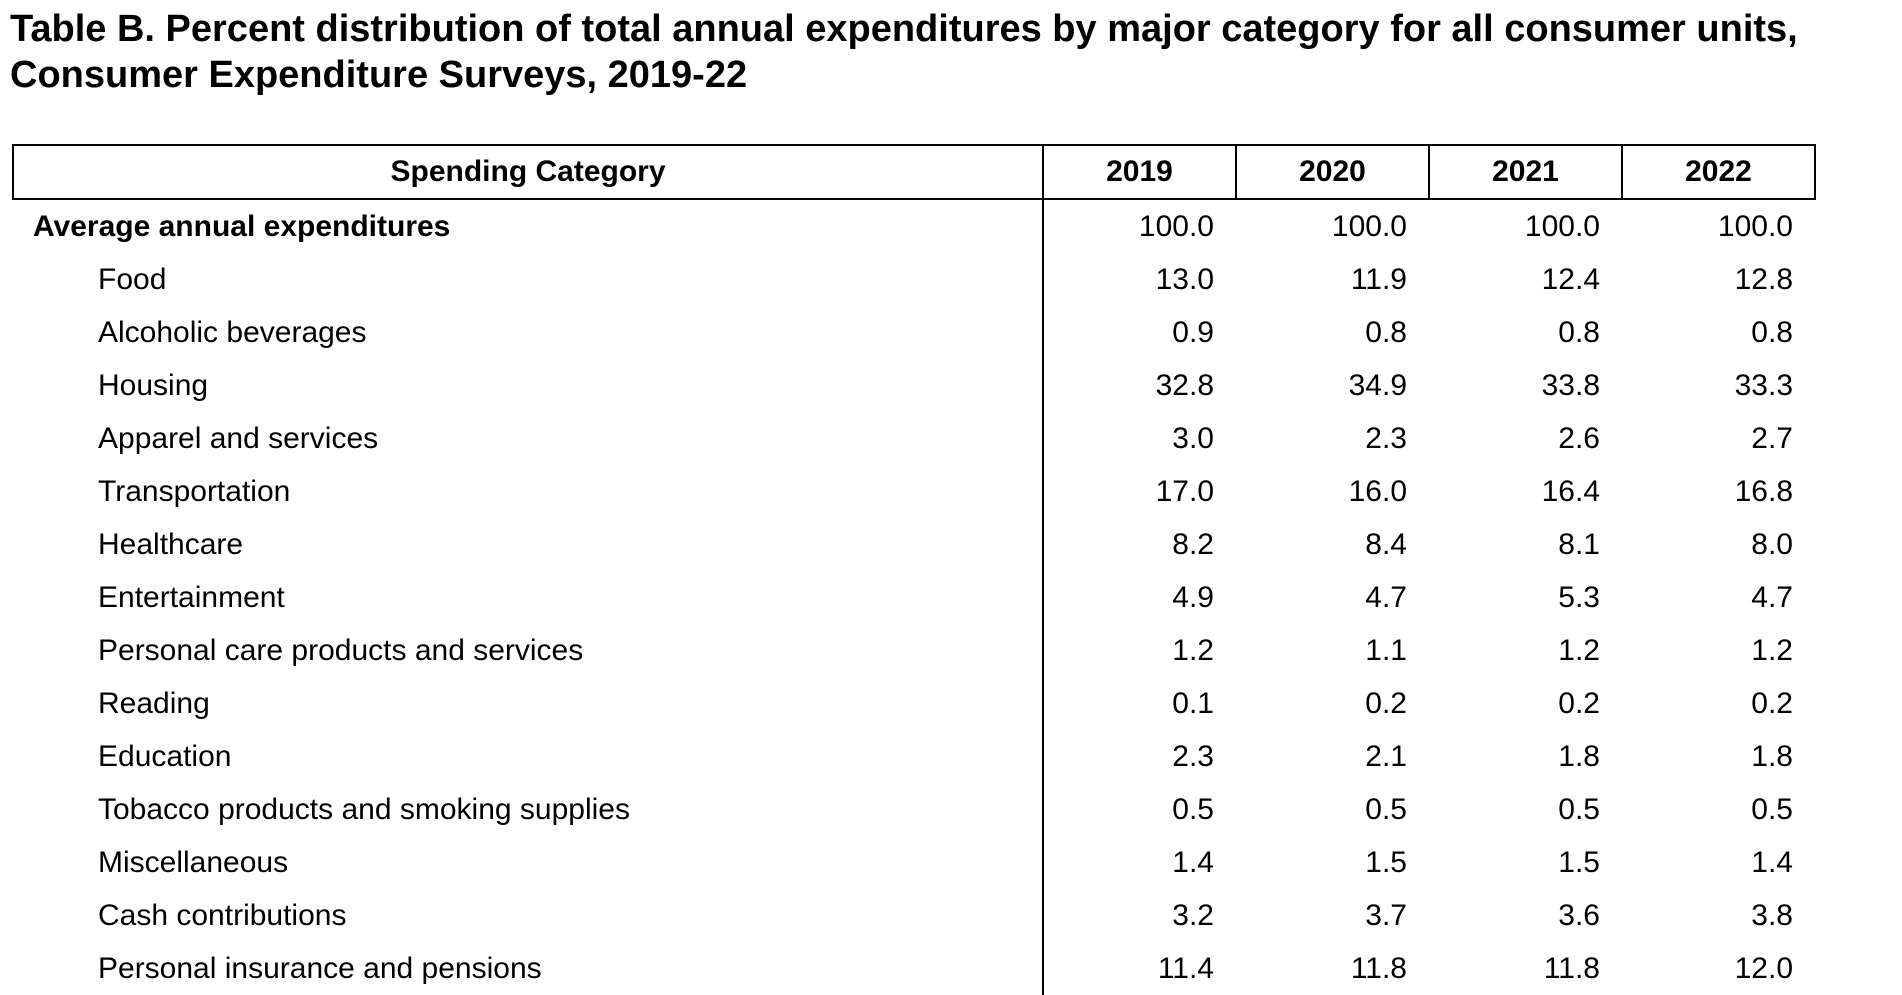 The height and width of the screenshot is (995, 1902). What do you see at coordinates (528, 915) in the screenshot?
I see `category-label: Cash contributions` at bounding box center [528, 915].